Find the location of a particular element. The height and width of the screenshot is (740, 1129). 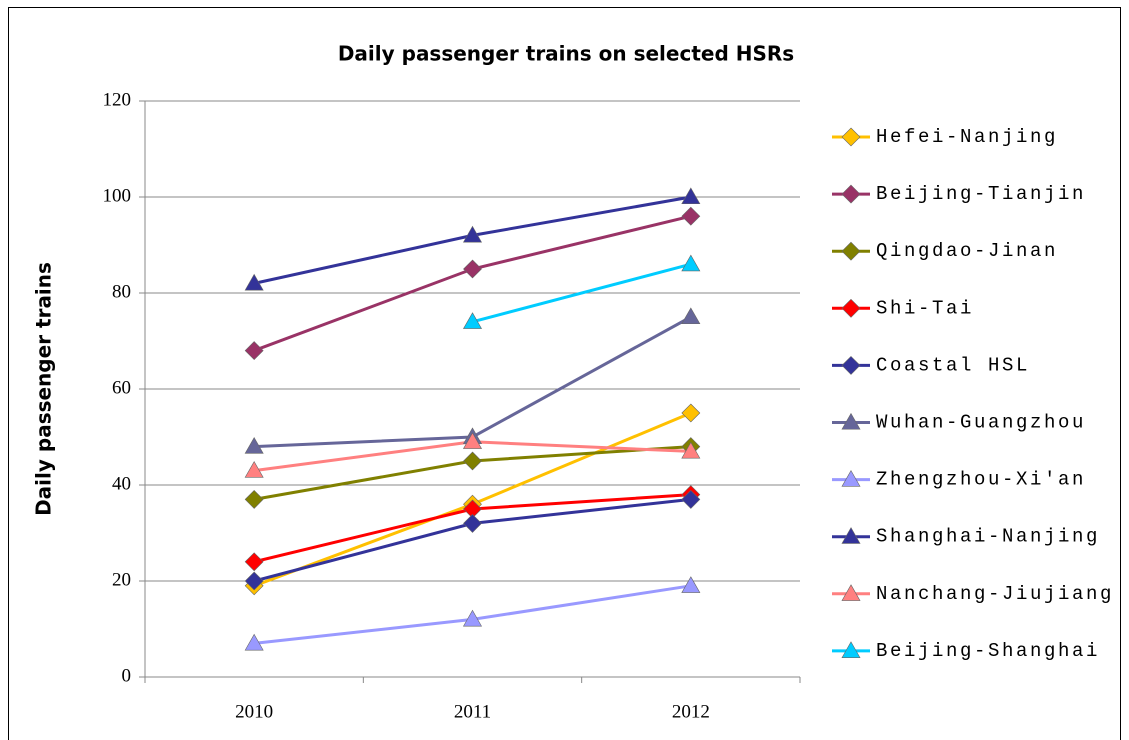

y-tick-label: 60 is located at coordinates (121, 387).